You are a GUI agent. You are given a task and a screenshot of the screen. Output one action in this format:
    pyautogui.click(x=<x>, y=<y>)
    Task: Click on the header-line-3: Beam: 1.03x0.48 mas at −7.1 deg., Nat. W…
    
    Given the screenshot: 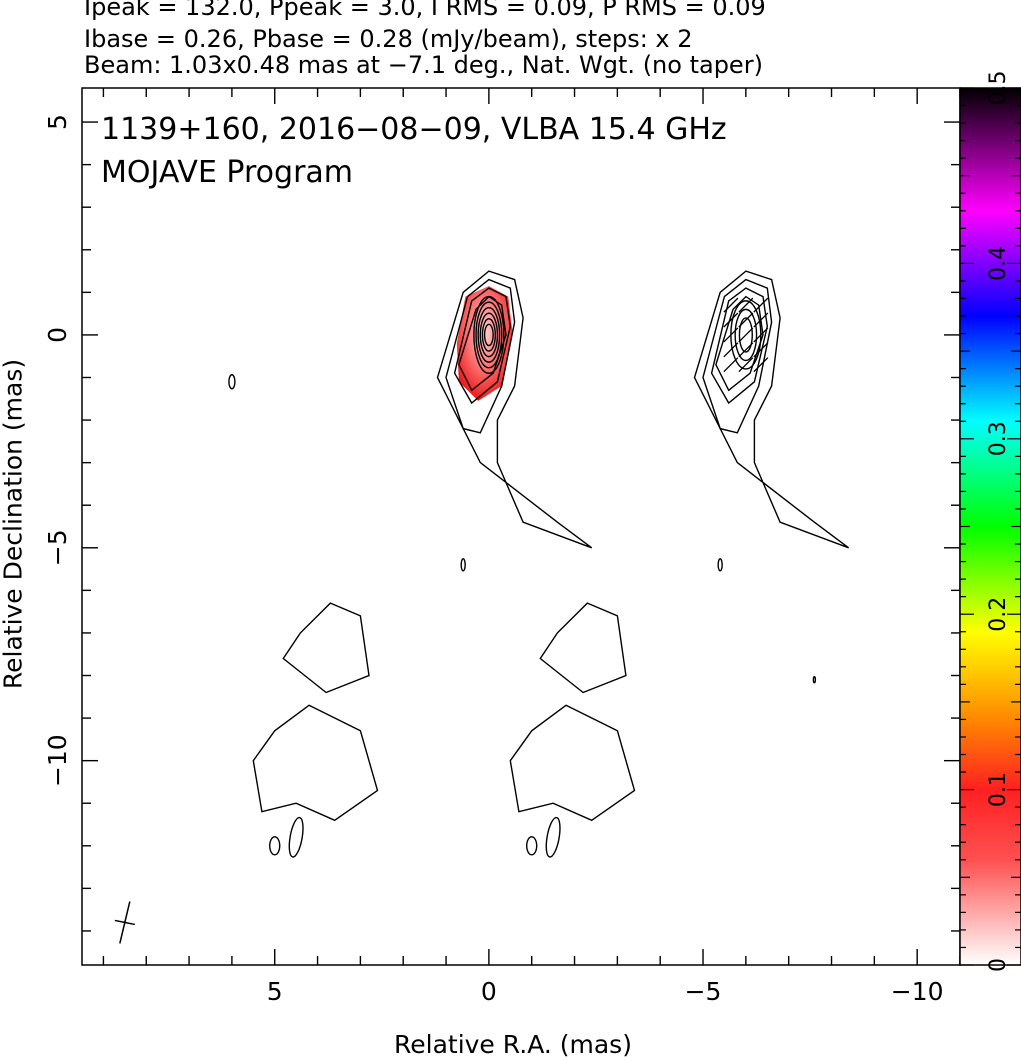 What is the action you would take?
    pyautogui.click(x=423, y=65)
    